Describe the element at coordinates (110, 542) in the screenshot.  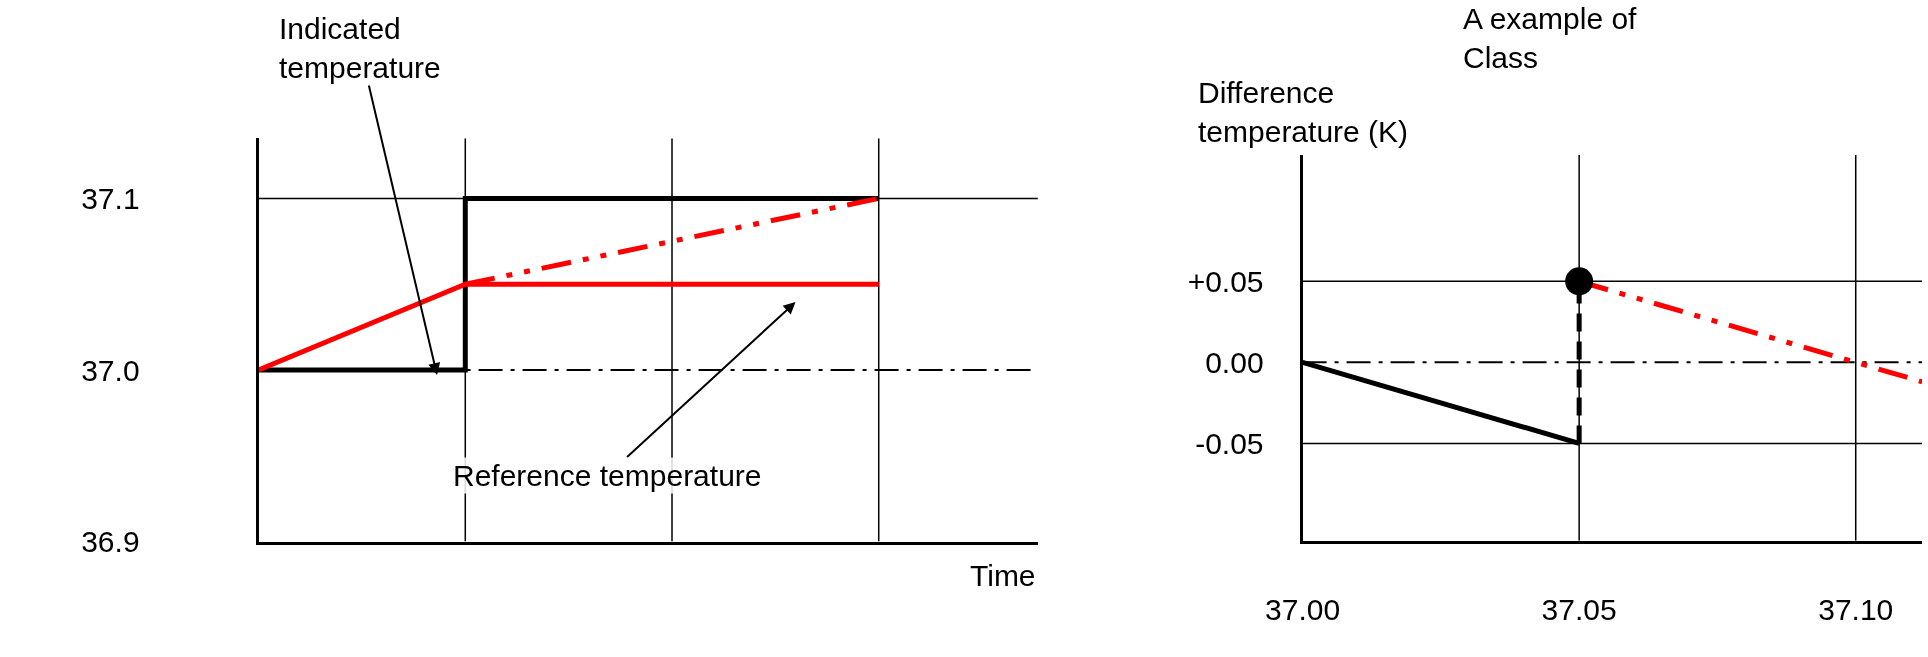
I see `y-tick-label: 36.9` at that location.